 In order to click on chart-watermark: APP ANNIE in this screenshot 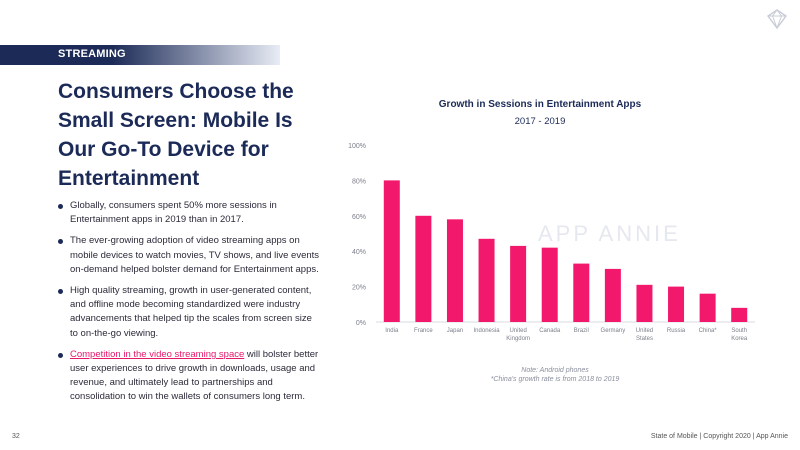, I will do `click(609, 233)`.